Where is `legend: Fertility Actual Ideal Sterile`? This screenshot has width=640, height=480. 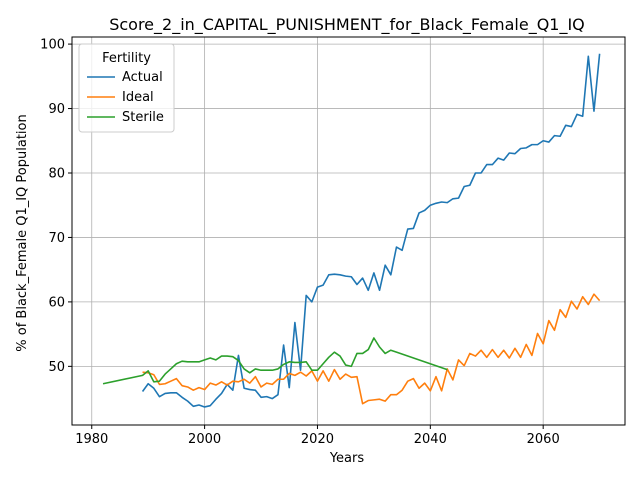 legend: Fertility Actual Ideal Sterile is located at coordinates (126, 88).